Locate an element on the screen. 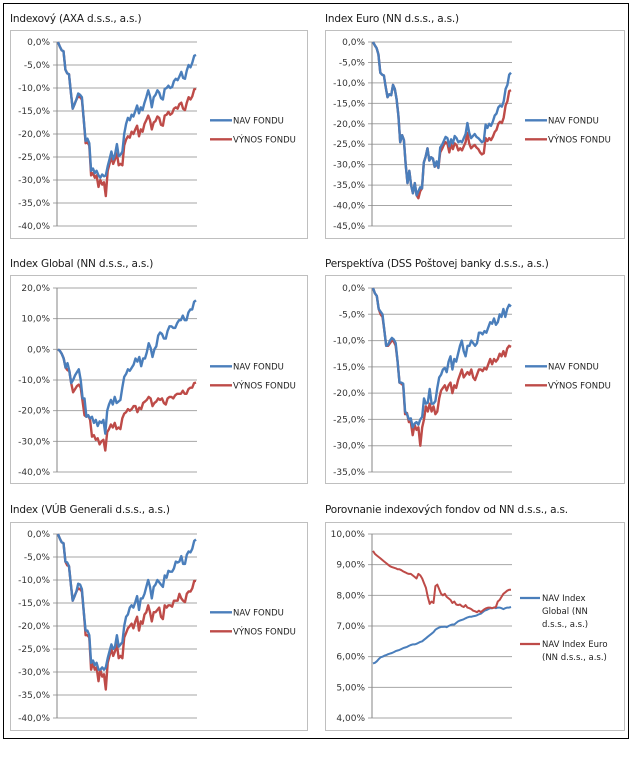 The image size is (637, 757). legend-label: NAV Index Euro is located at coordinates (575, 645).